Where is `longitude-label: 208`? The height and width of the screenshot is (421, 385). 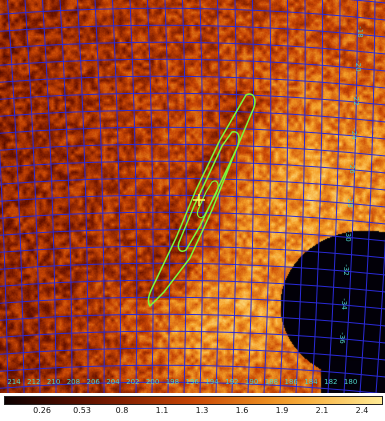
longitude-label: 208 is located at coordinates (73, 382).